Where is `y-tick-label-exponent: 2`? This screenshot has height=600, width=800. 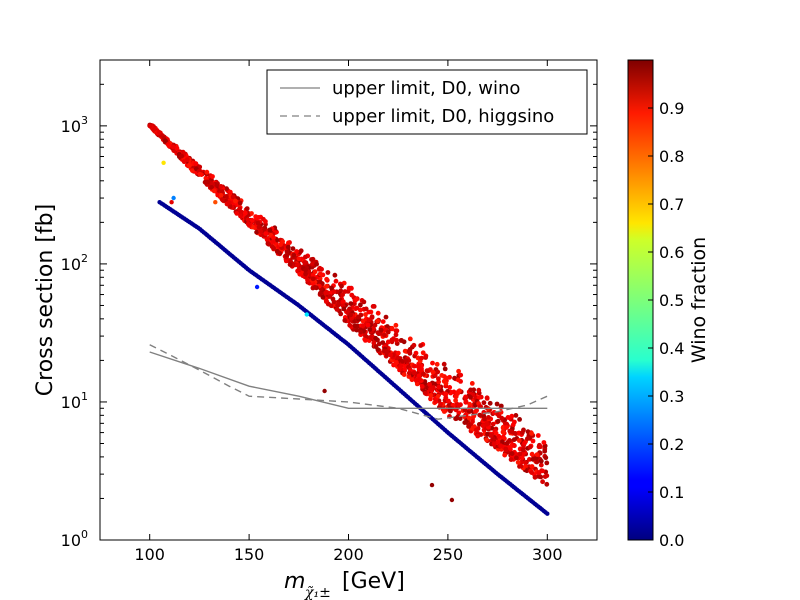 y-tick-label-exponent: 2 is located at coordinates (84, 258).